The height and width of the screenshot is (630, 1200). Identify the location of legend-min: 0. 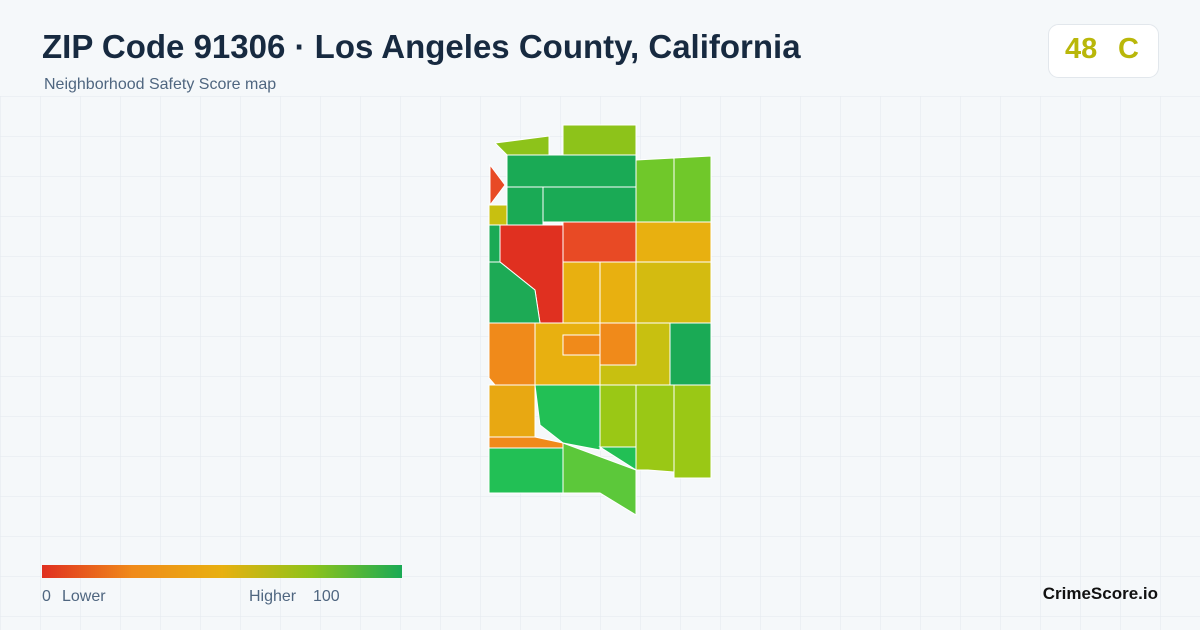
(46, 596).